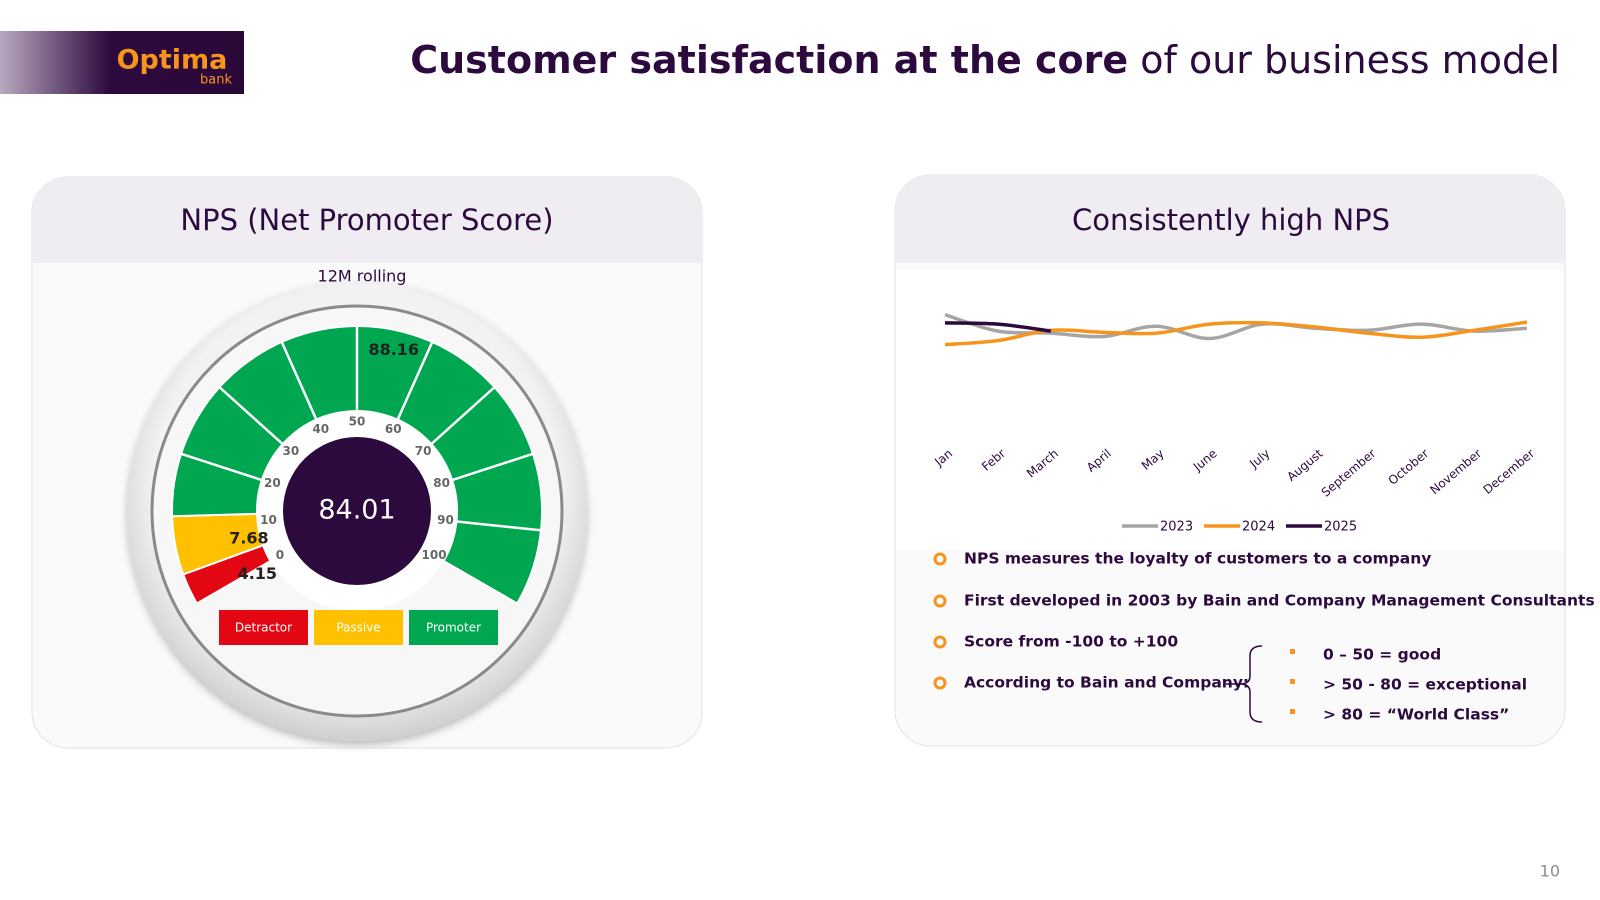 The image size is (1600, 900). What do you see at coordinates (1340, 527) in the screenshot?
I see `legend-label: 2025` at bounding box center [1340, 527].